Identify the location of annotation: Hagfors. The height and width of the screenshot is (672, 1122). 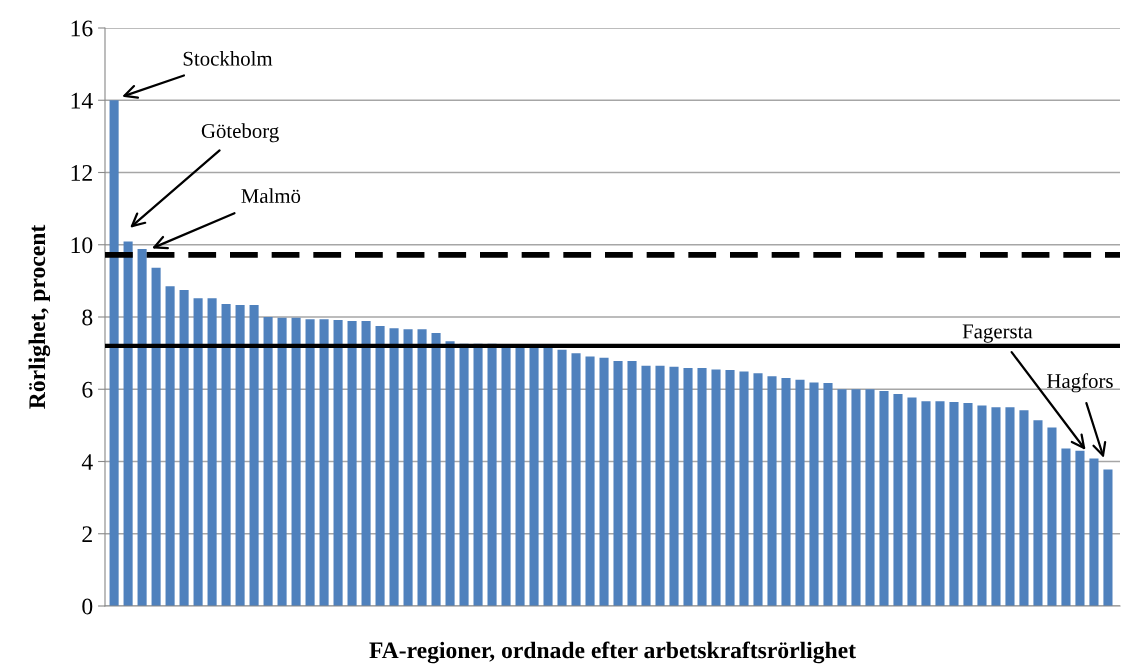
(1080, 383).